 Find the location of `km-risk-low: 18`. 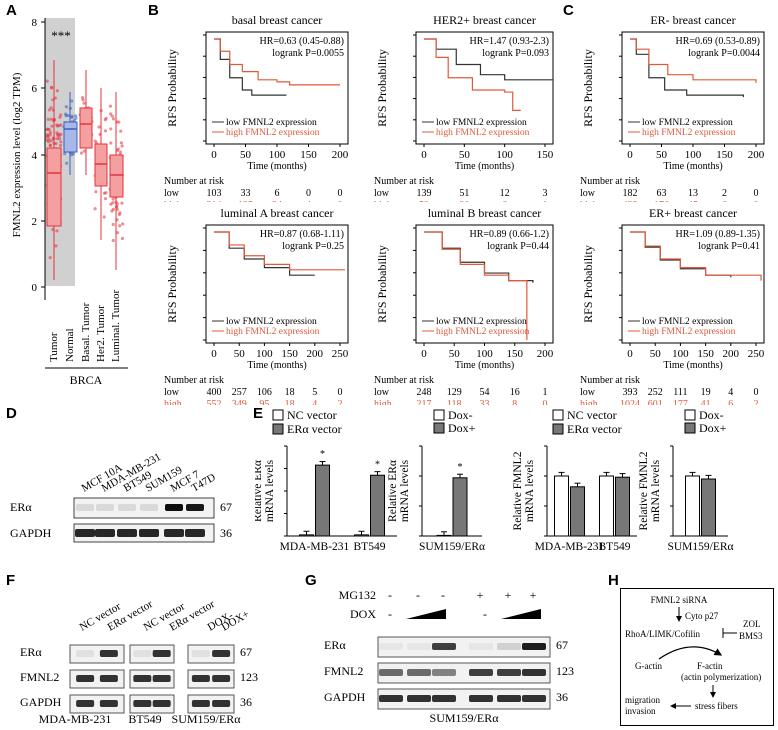

km-risk-low: 18 is located at coordinates (290, 392).